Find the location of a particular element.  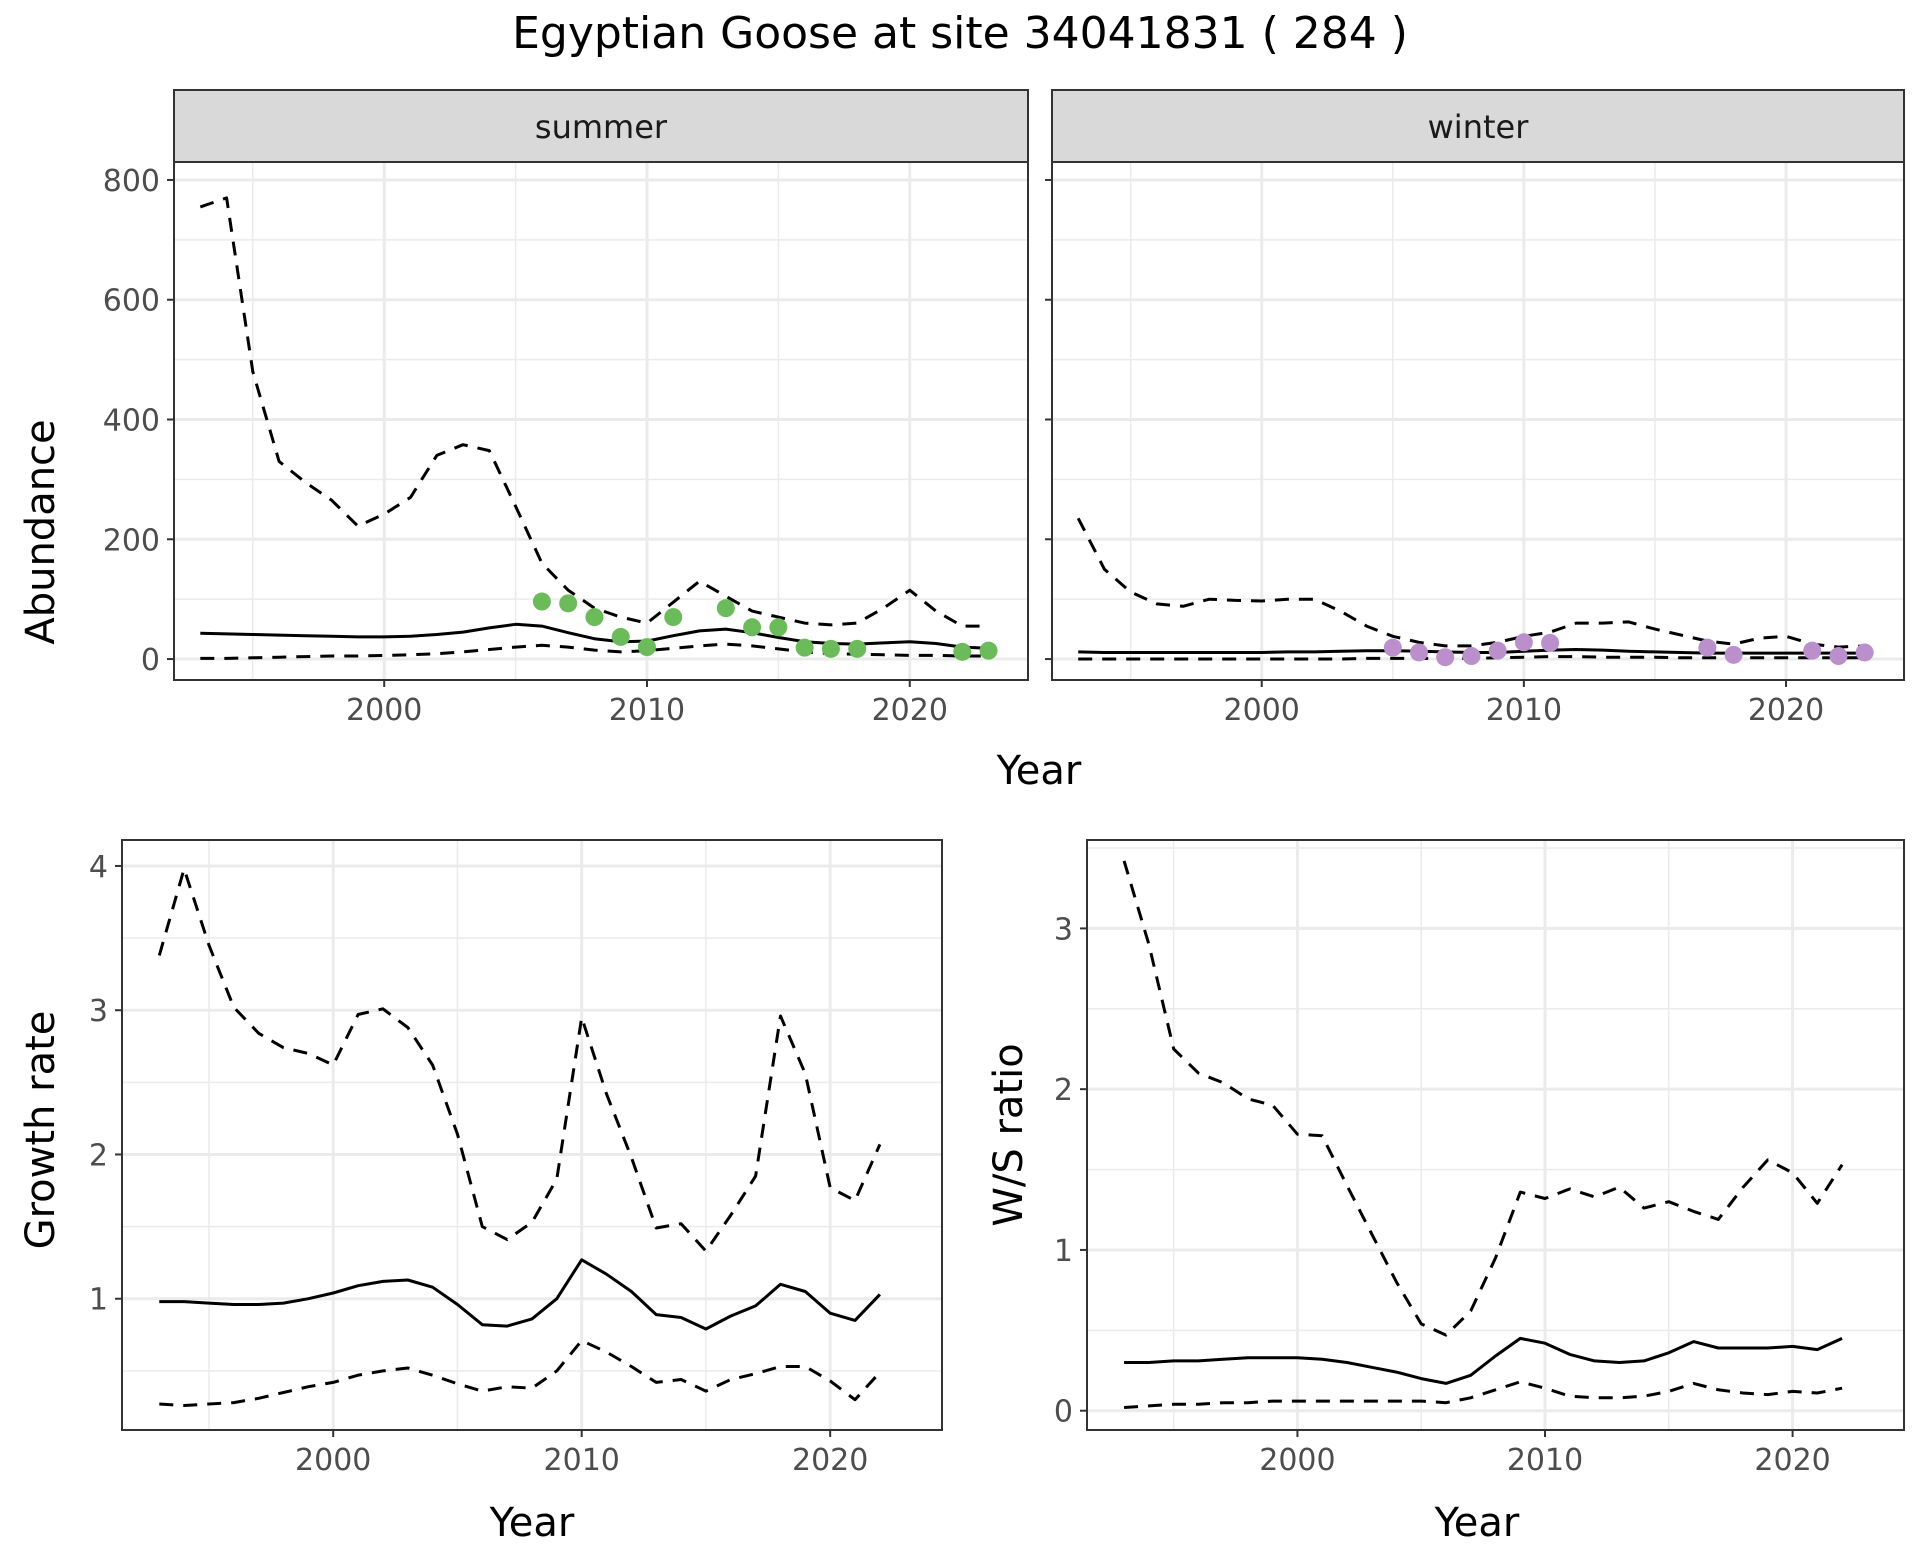

figure-title: Egyptian Goose at site 34041831 ( 284 ) is located at coordinates (960, 33).